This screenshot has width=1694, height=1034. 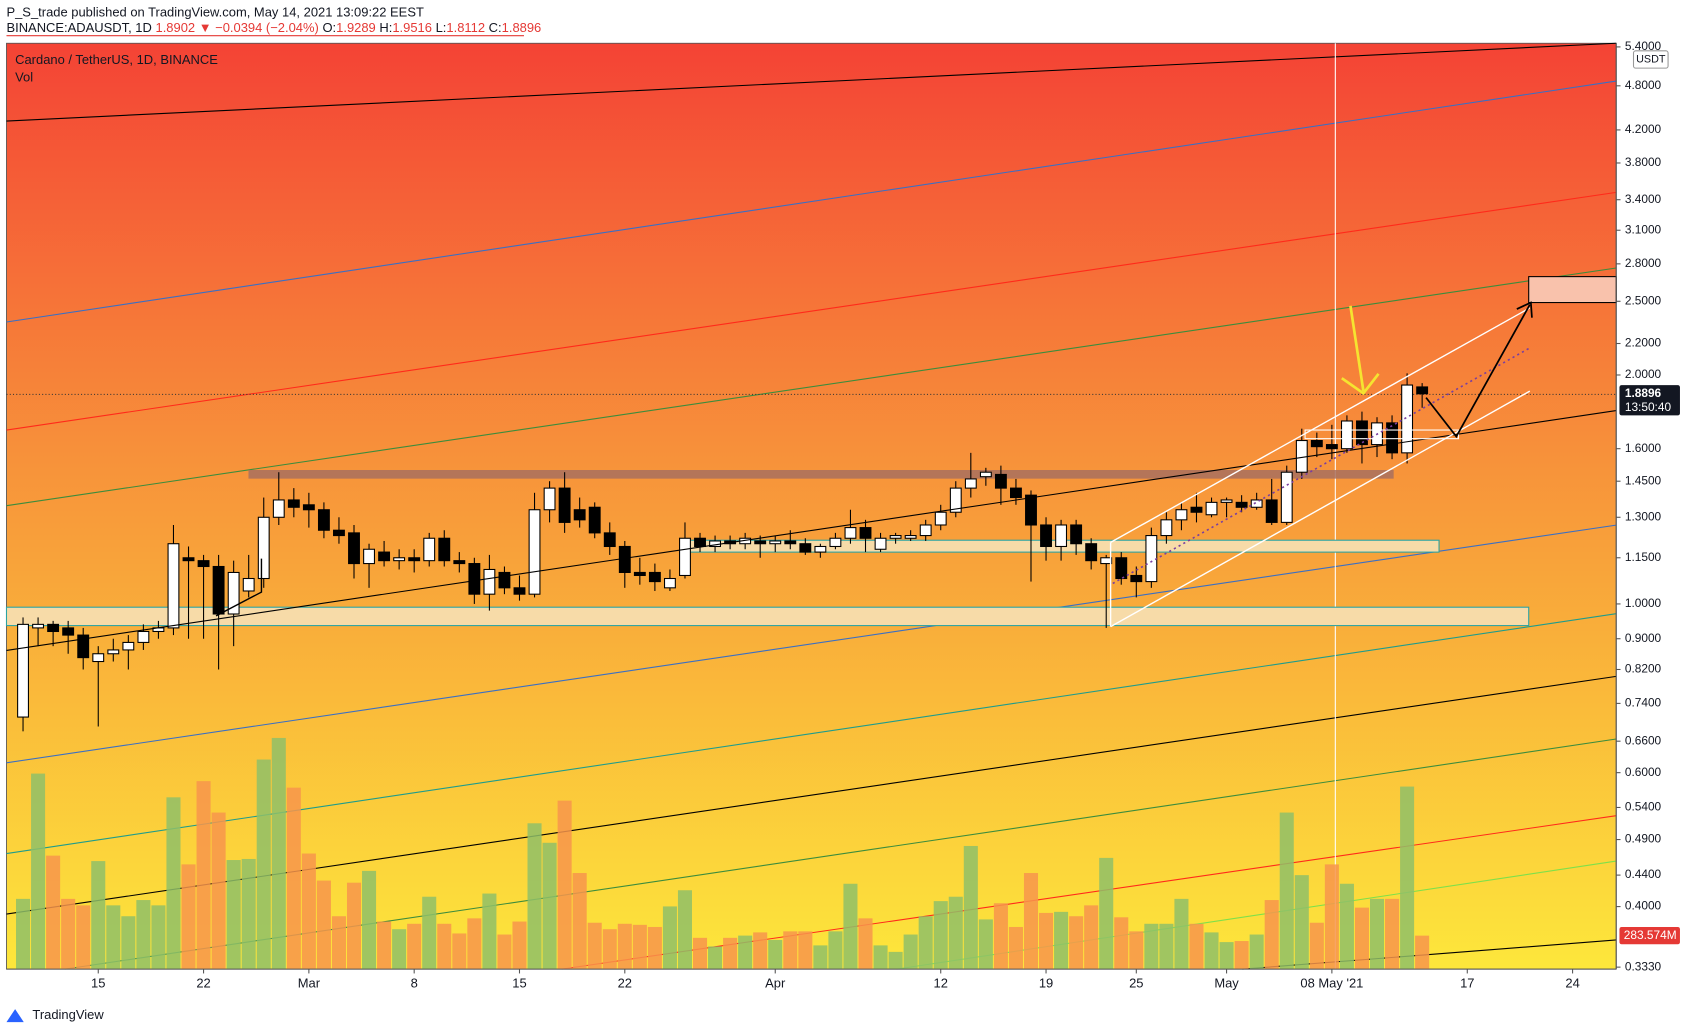 I want to click on logo: TradingView, so click(x=55, y=1015).